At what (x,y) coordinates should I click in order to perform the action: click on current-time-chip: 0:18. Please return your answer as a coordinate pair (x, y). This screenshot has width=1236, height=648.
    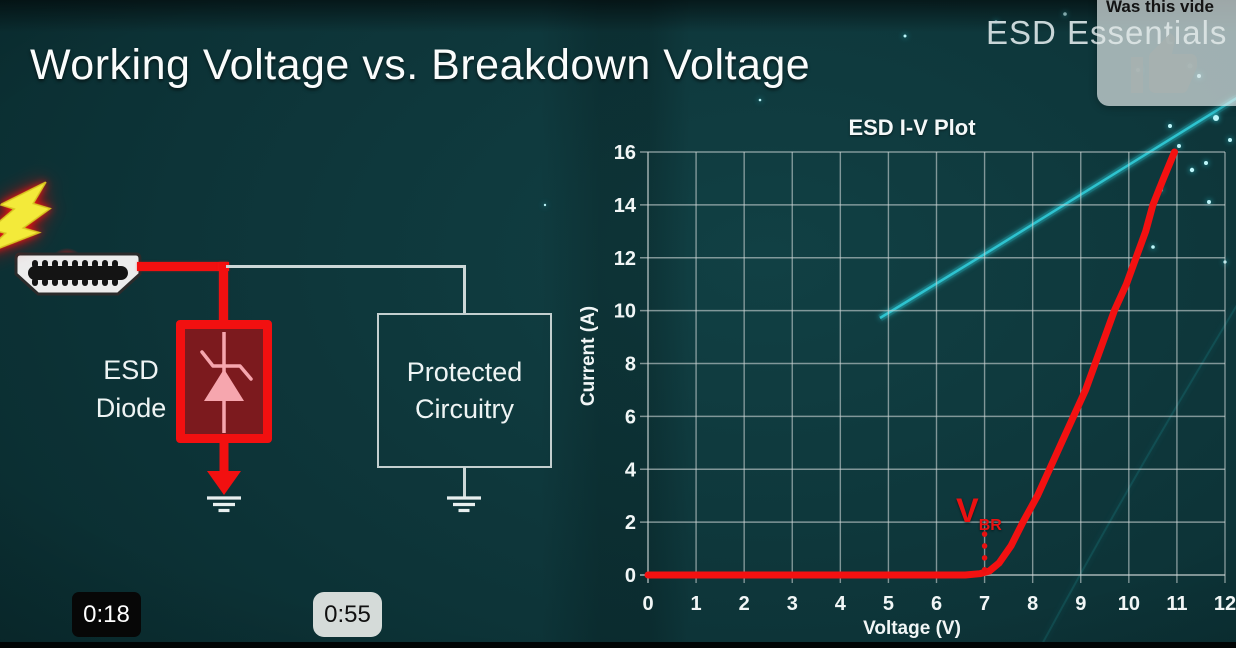
    Looking at the image, I should click on (106, 614).